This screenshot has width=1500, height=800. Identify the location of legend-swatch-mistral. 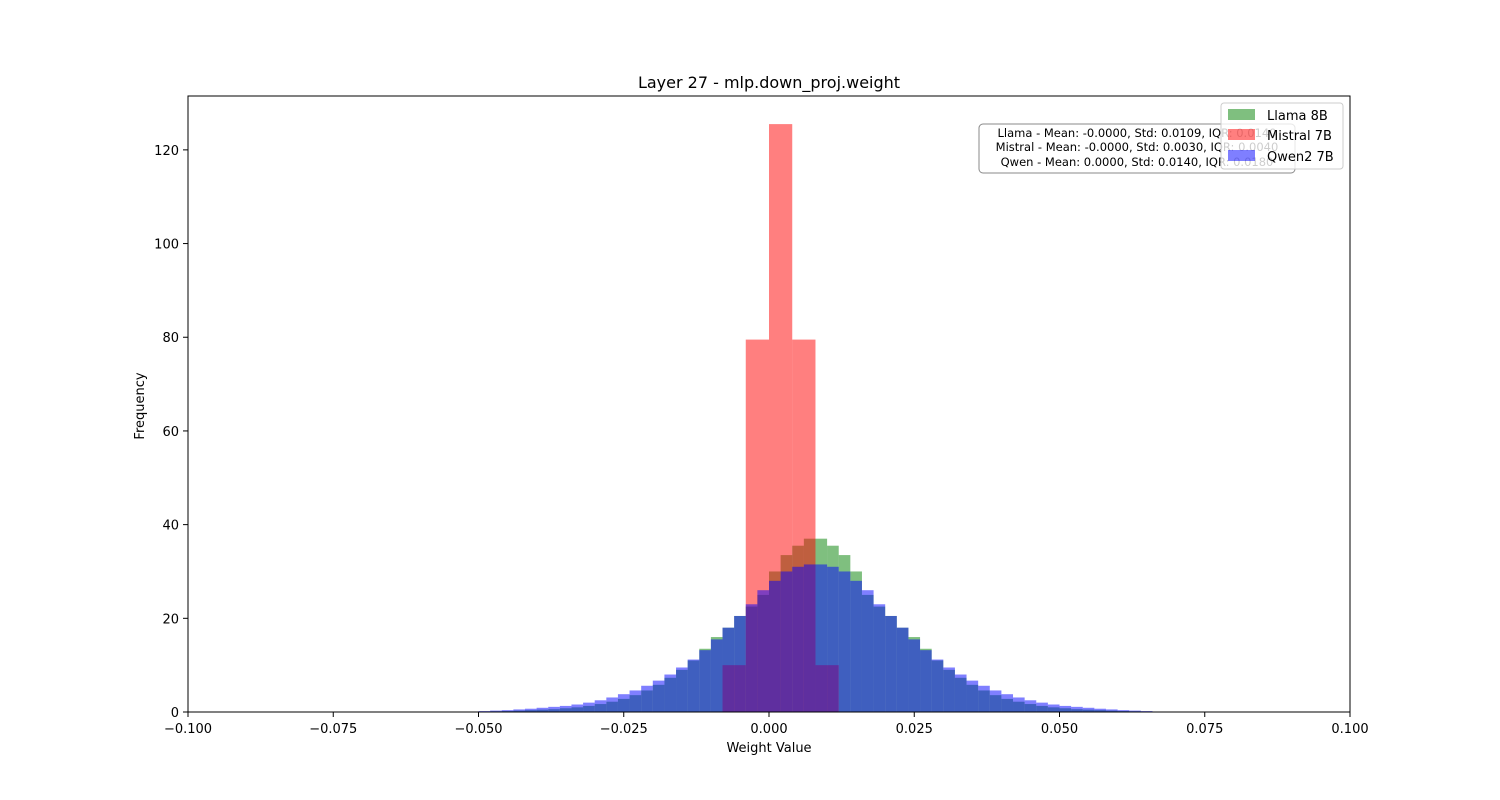
(1241, 134).